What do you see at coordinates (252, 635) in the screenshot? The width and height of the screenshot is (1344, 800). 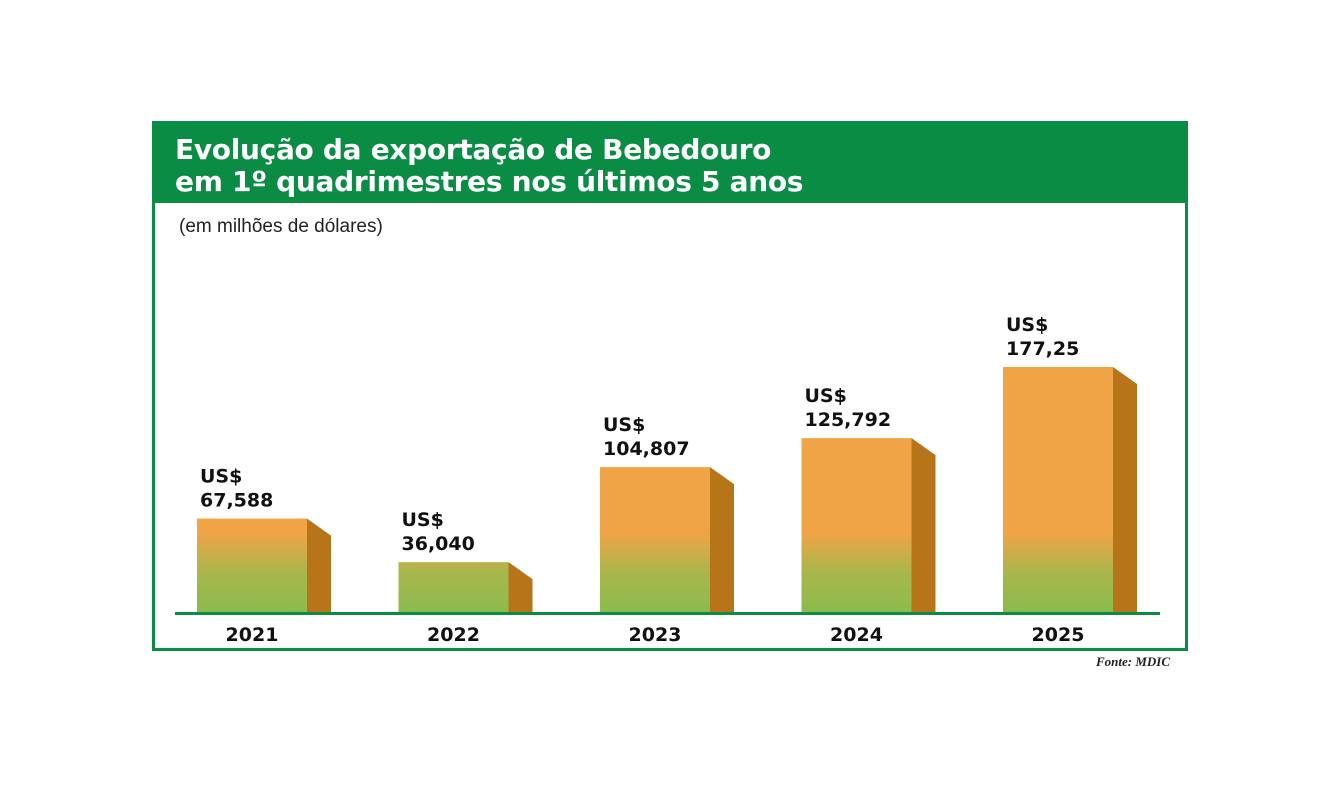 I see `x-tick-label-2021: 2021` at bounding box center [252, 635].